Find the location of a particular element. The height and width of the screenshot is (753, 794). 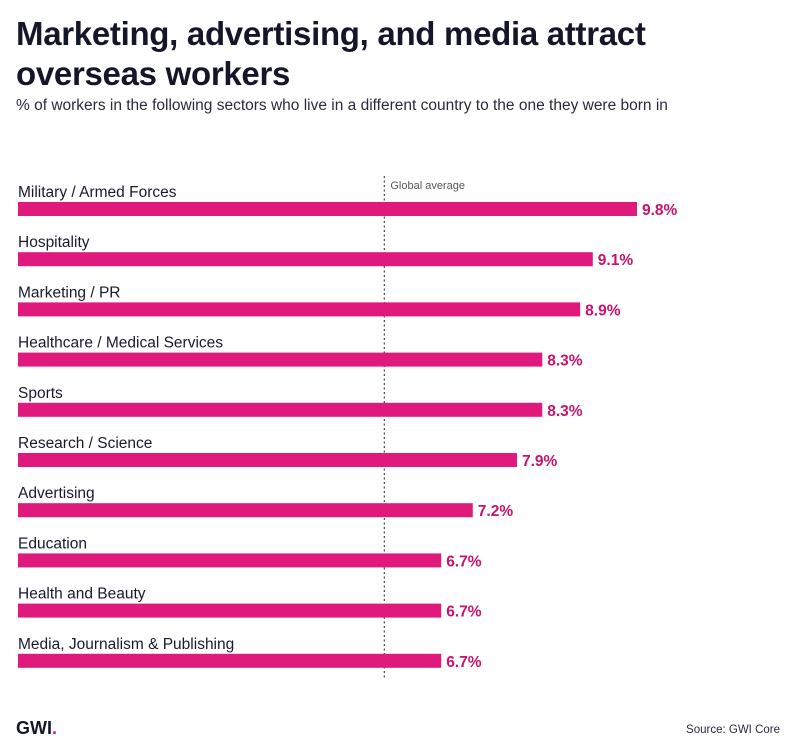

gwi-logo: GWI. is located at coordinates (36, 728).